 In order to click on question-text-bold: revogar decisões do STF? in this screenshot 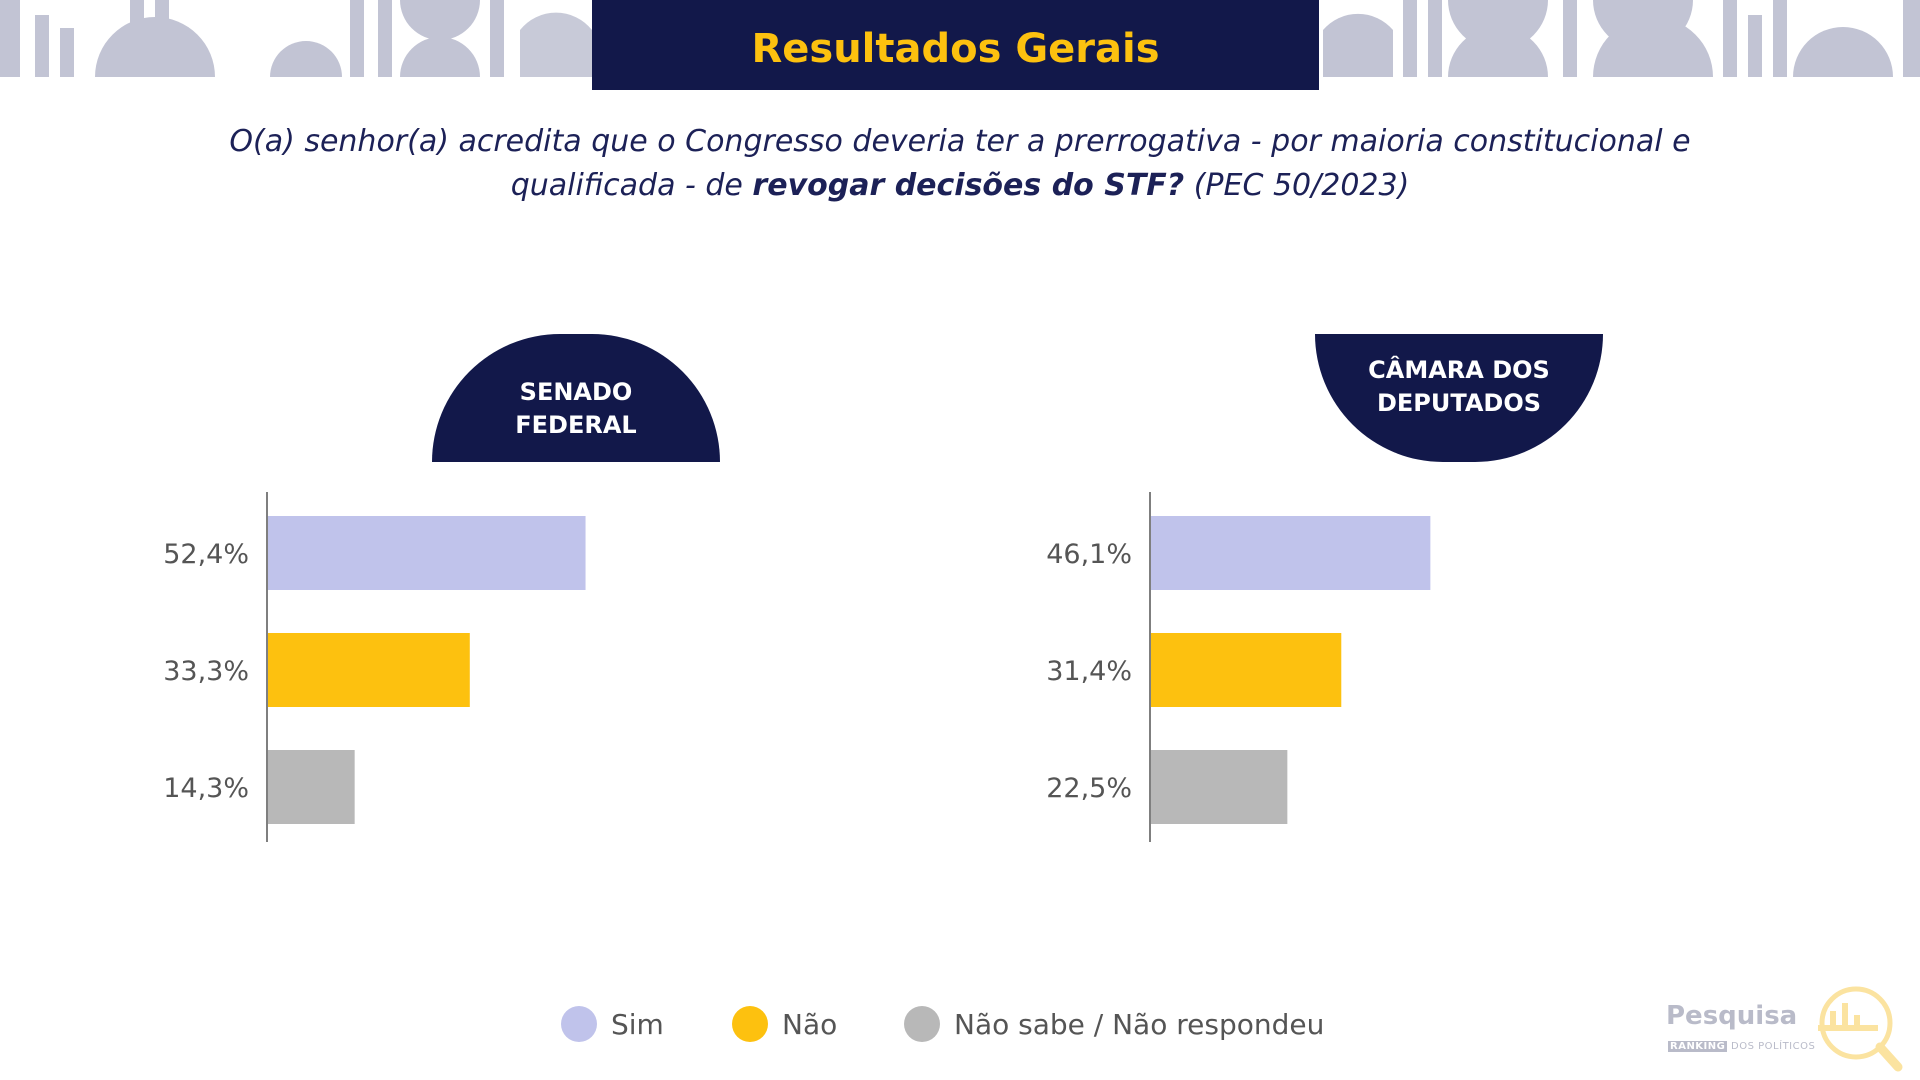, I will do `click(968, 185)`.